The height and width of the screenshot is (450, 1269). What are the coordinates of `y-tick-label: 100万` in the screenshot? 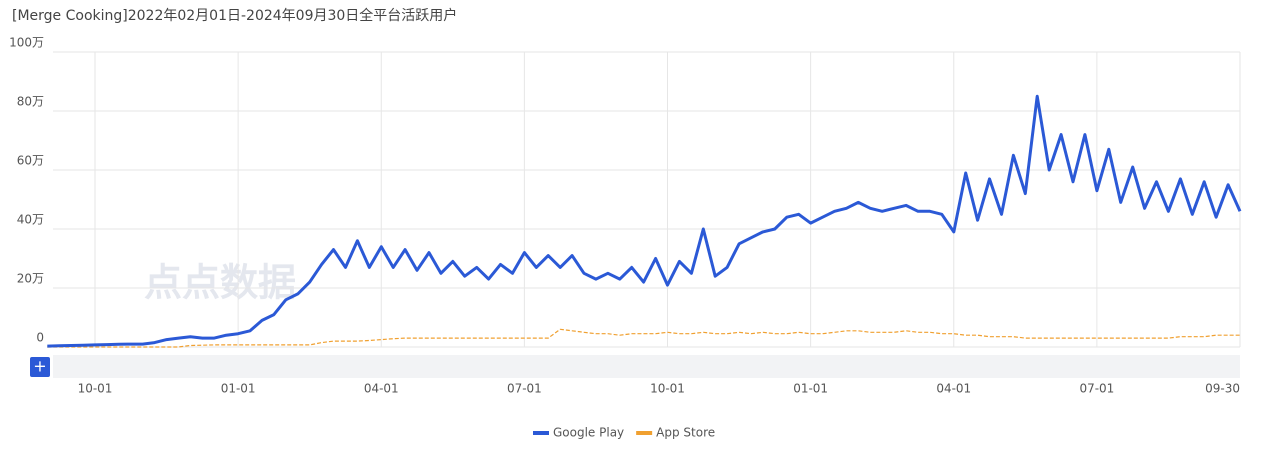 It's located at (26, 43).